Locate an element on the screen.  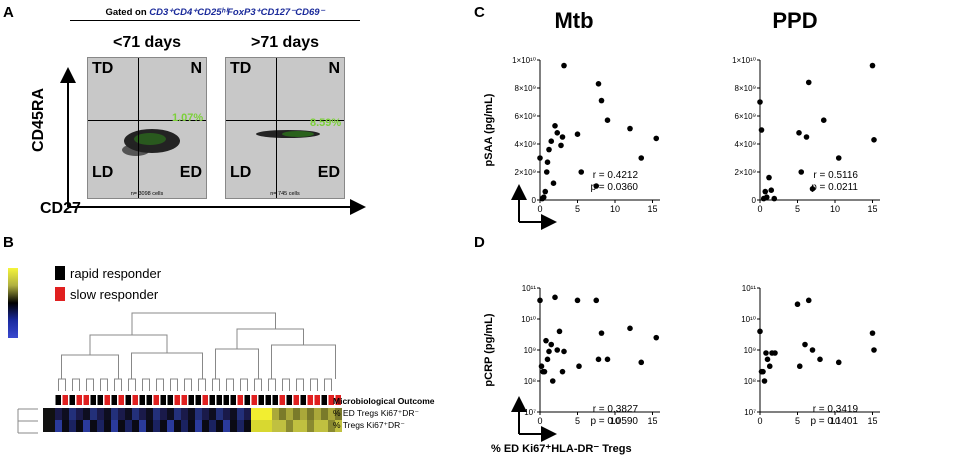
legend-slow-responder: slow responder is located at coordinates (114, 294).